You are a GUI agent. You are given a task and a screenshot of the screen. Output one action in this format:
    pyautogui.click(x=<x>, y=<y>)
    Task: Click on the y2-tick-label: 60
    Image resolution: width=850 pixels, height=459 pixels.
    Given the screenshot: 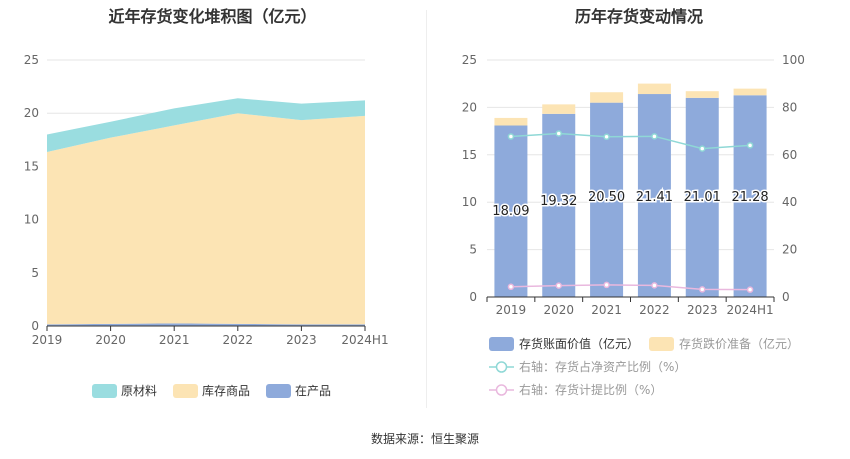 What is the action you would take?
    pyautogui.click(x=789, y=155)
    